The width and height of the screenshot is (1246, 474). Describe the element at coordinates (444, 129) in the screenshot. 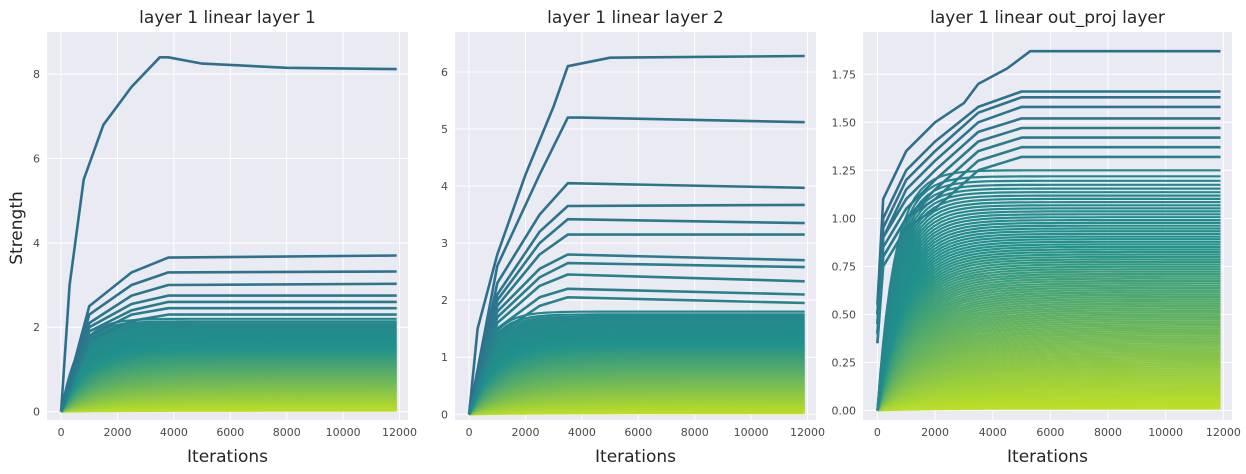

I see `y-tick-label: 5` at that location.